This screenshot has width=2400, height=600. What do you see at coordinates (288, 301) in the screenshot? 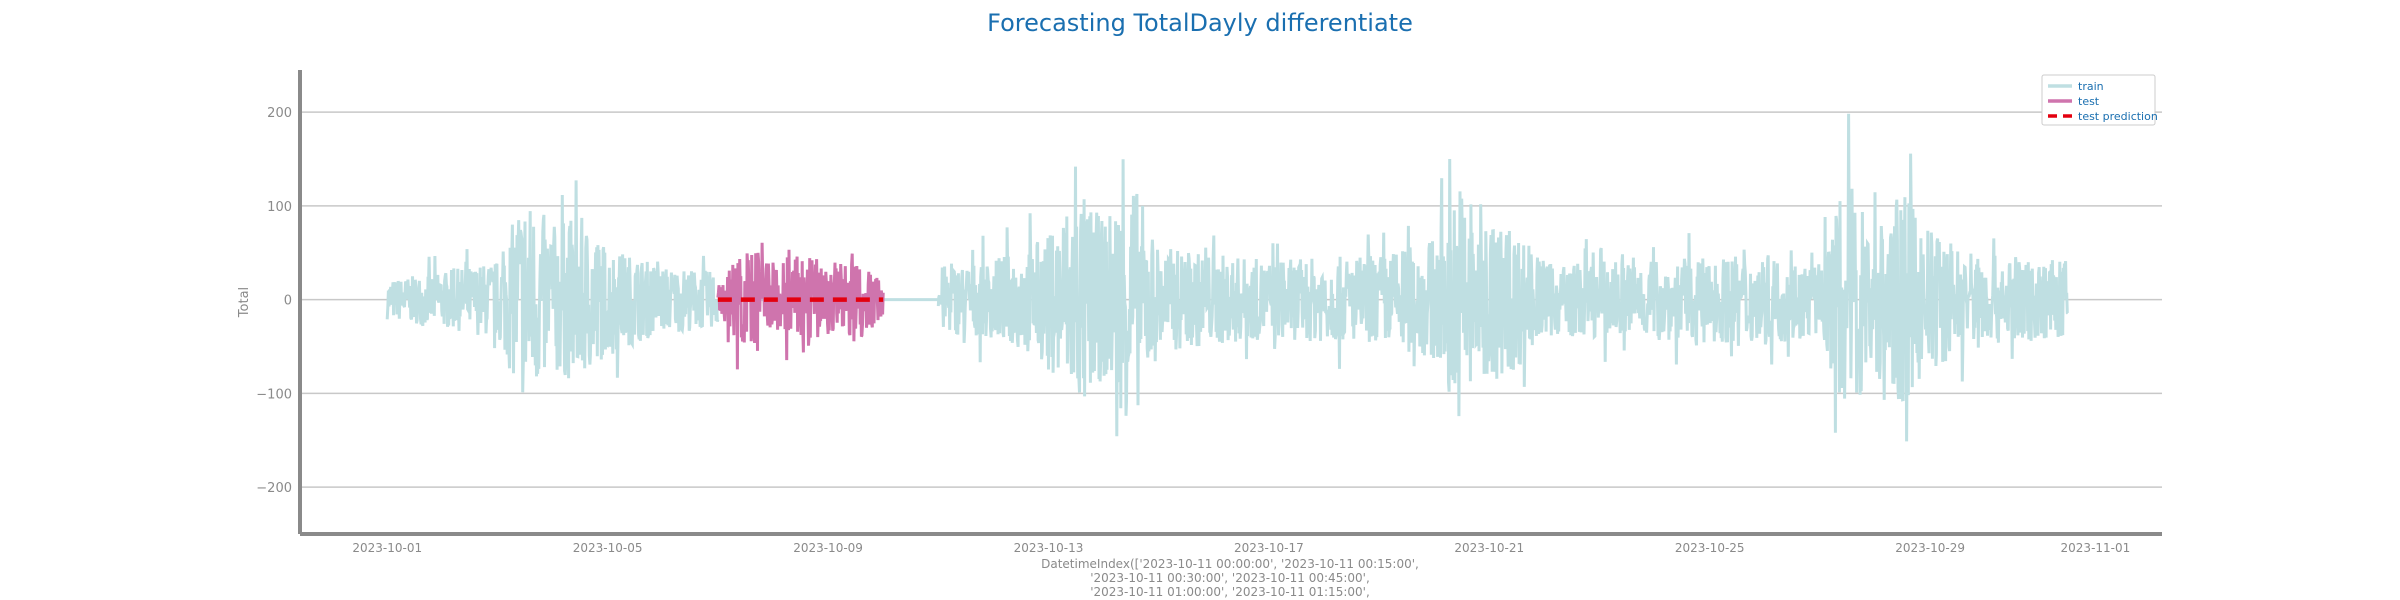
I see `y-tick-label: 0` at bounding box center [288, 301].